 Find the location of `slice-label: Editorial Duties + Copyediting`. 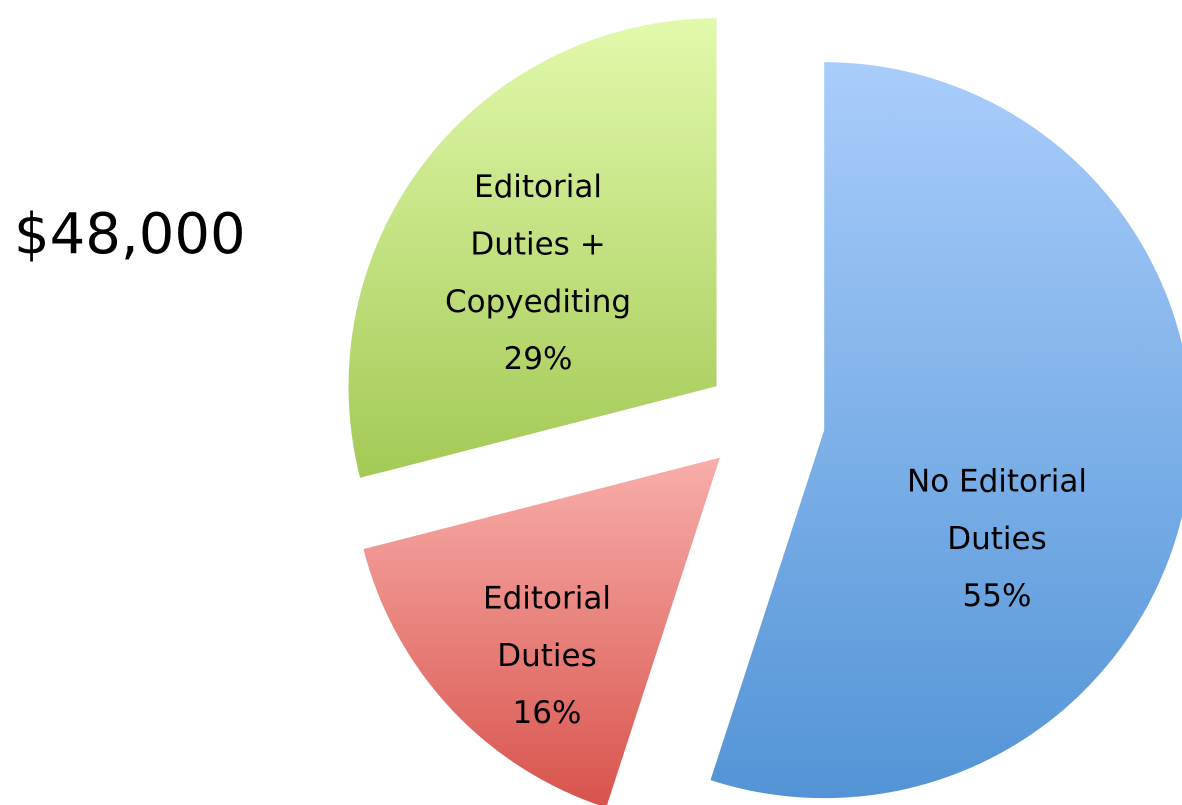

slice-label: Editorial Duties + Copyediting is located at coordinates (538, 243).